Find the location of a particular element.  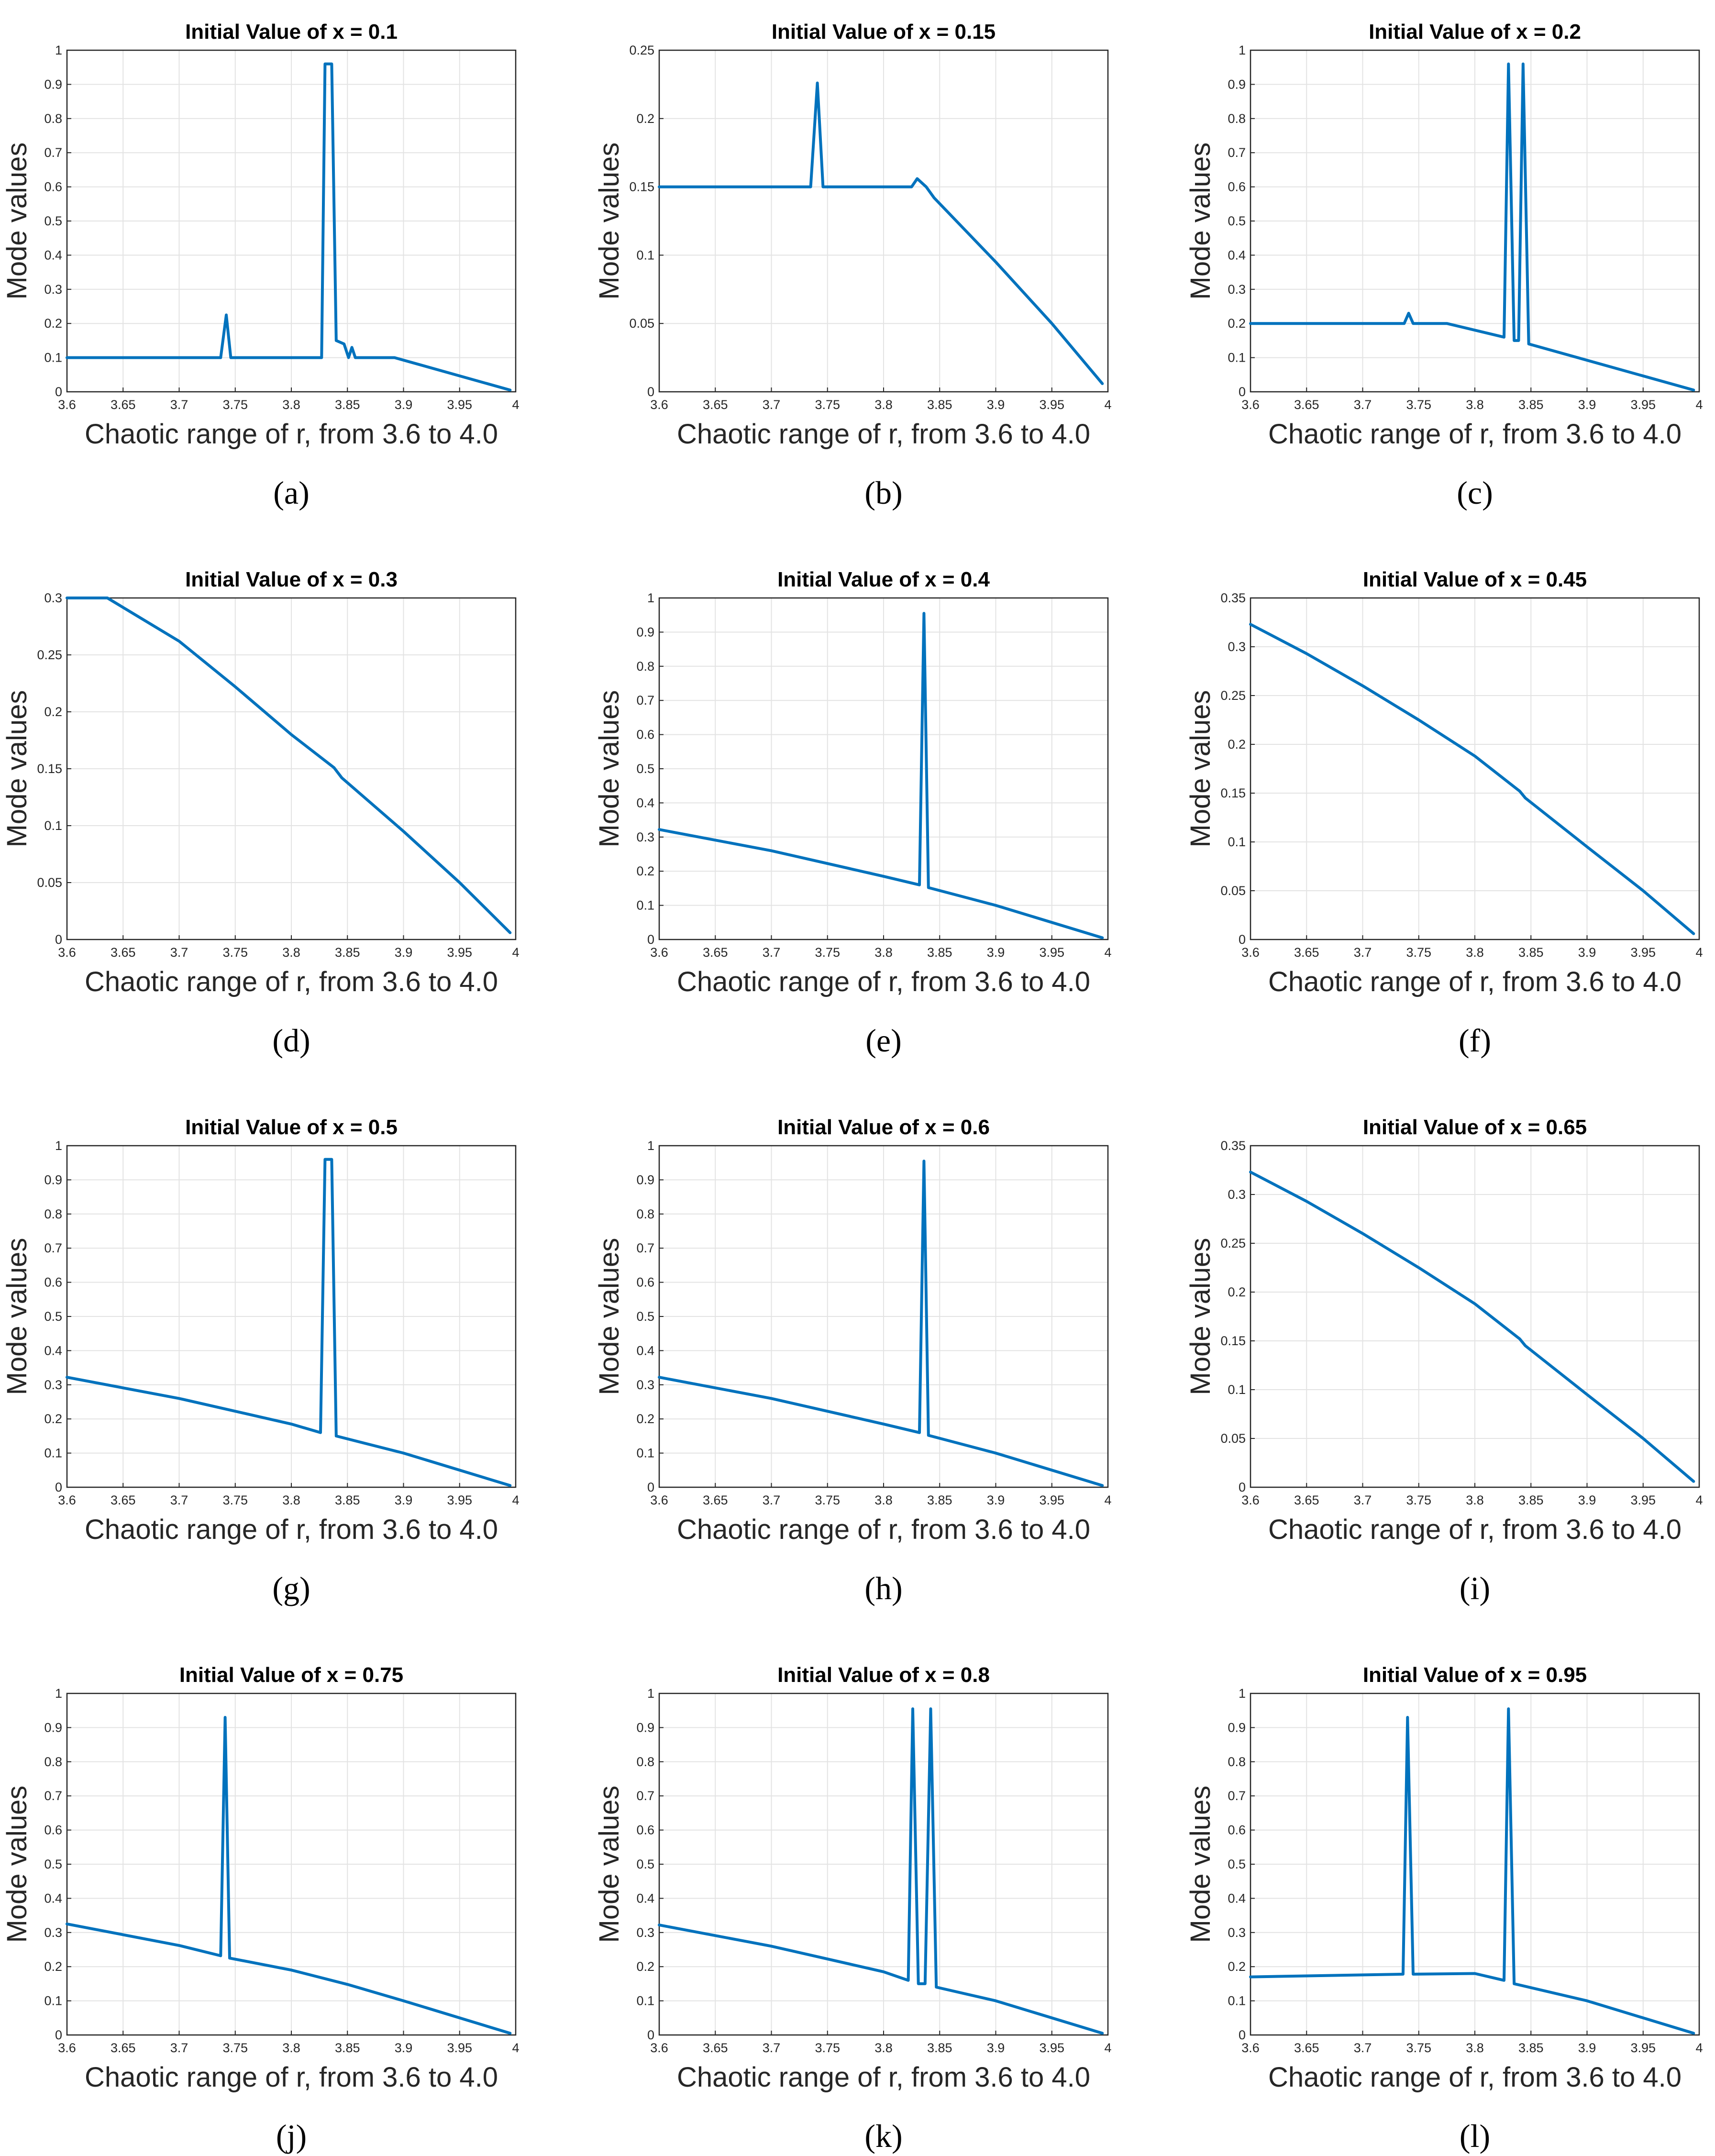

subfigure-caption: (k) is located at coordinates (883, 2136).